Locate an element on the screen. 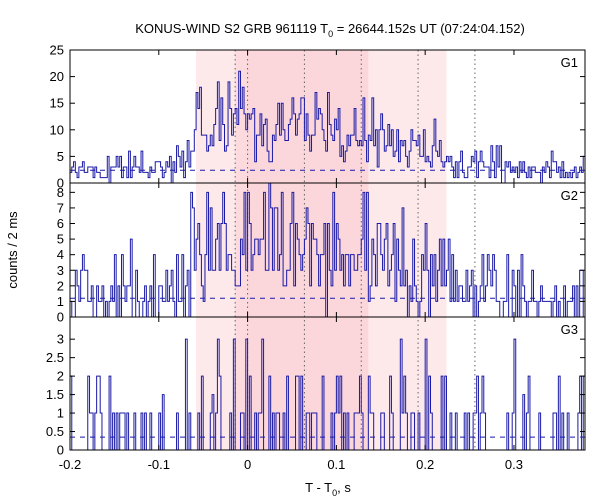  y-tick-label: 7 is located at coordinates (60, 207).